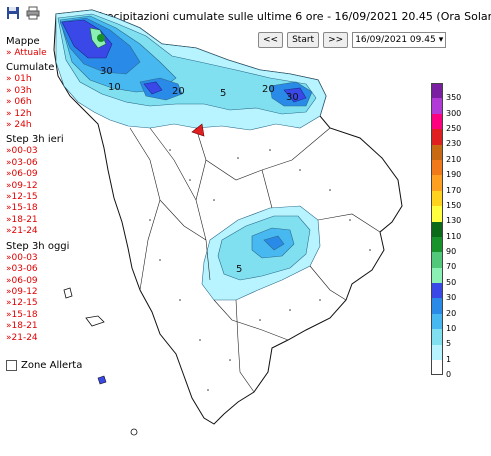  What do you see at coordinates (454, 144) in the screenshot?
I see `legend-value: 230` at bounding box center [454, 144].